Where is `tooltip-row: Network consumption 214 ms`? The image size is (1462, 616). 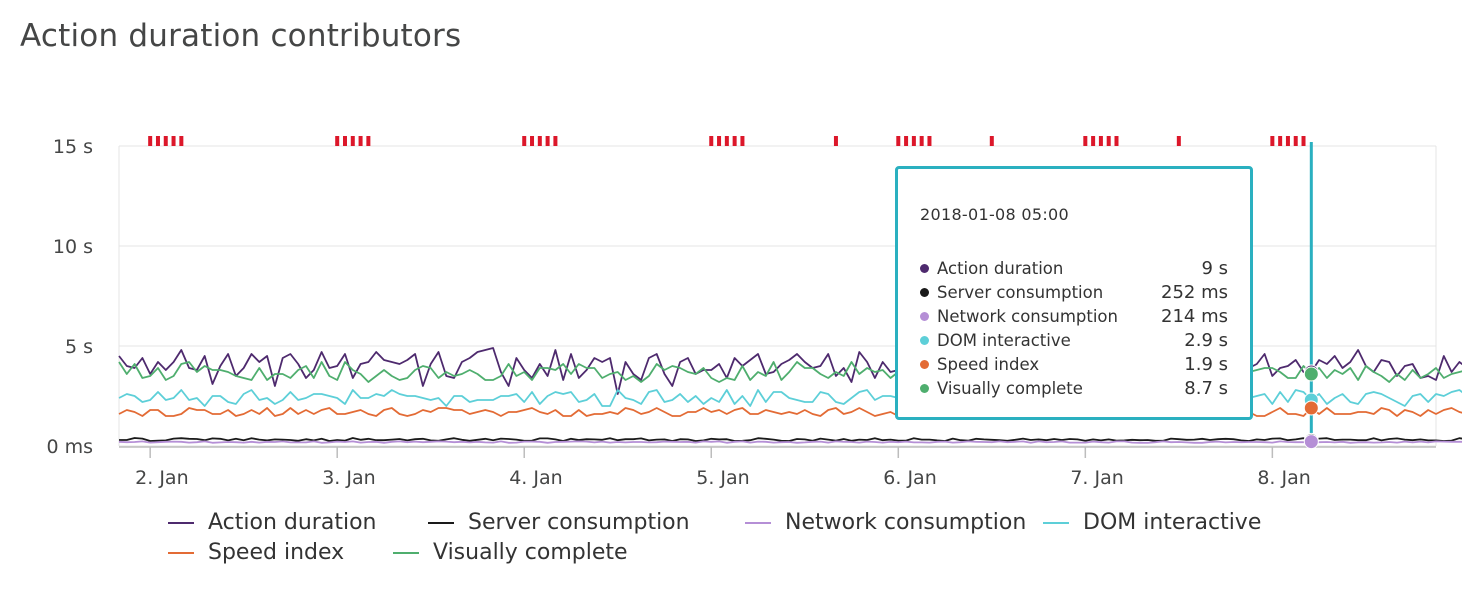
tooltip-row: Network consumption 214 ms is located at coordinates (1074, 316).